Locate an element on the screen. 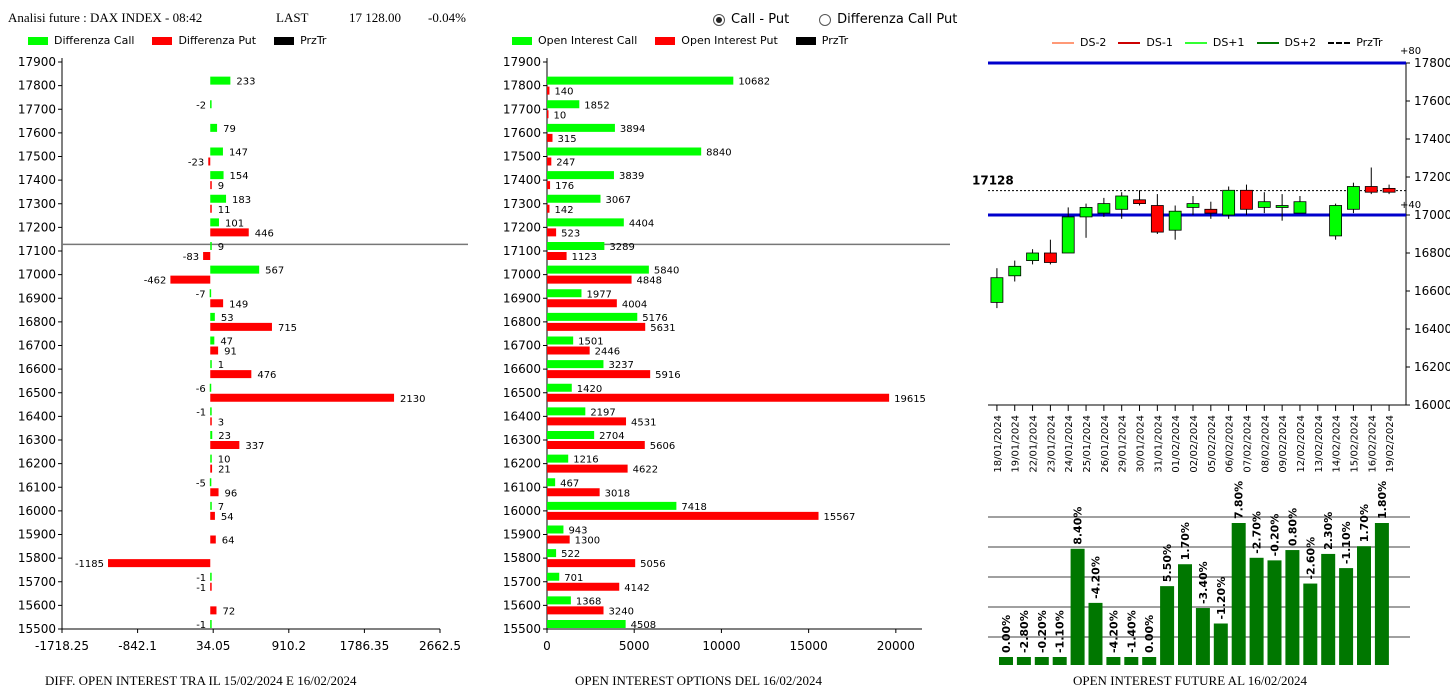  left-ytick-label: 17400 is located at coordinates (37, 180).